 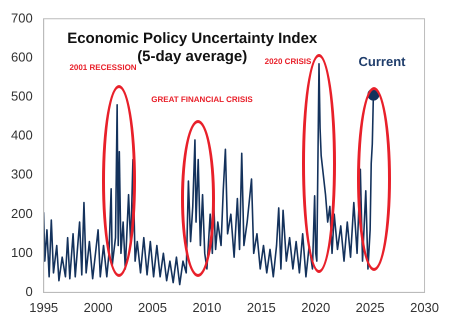 What do you see at coordinates (29, 291) in the screenshot?
I see `y-tick-label: 0` at bounding box center [29, 291].